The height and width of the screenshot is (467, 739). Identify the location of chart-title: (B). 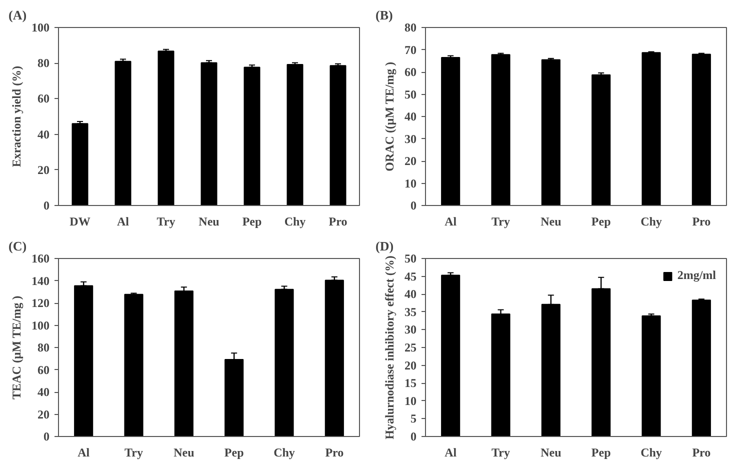
(384, 15).